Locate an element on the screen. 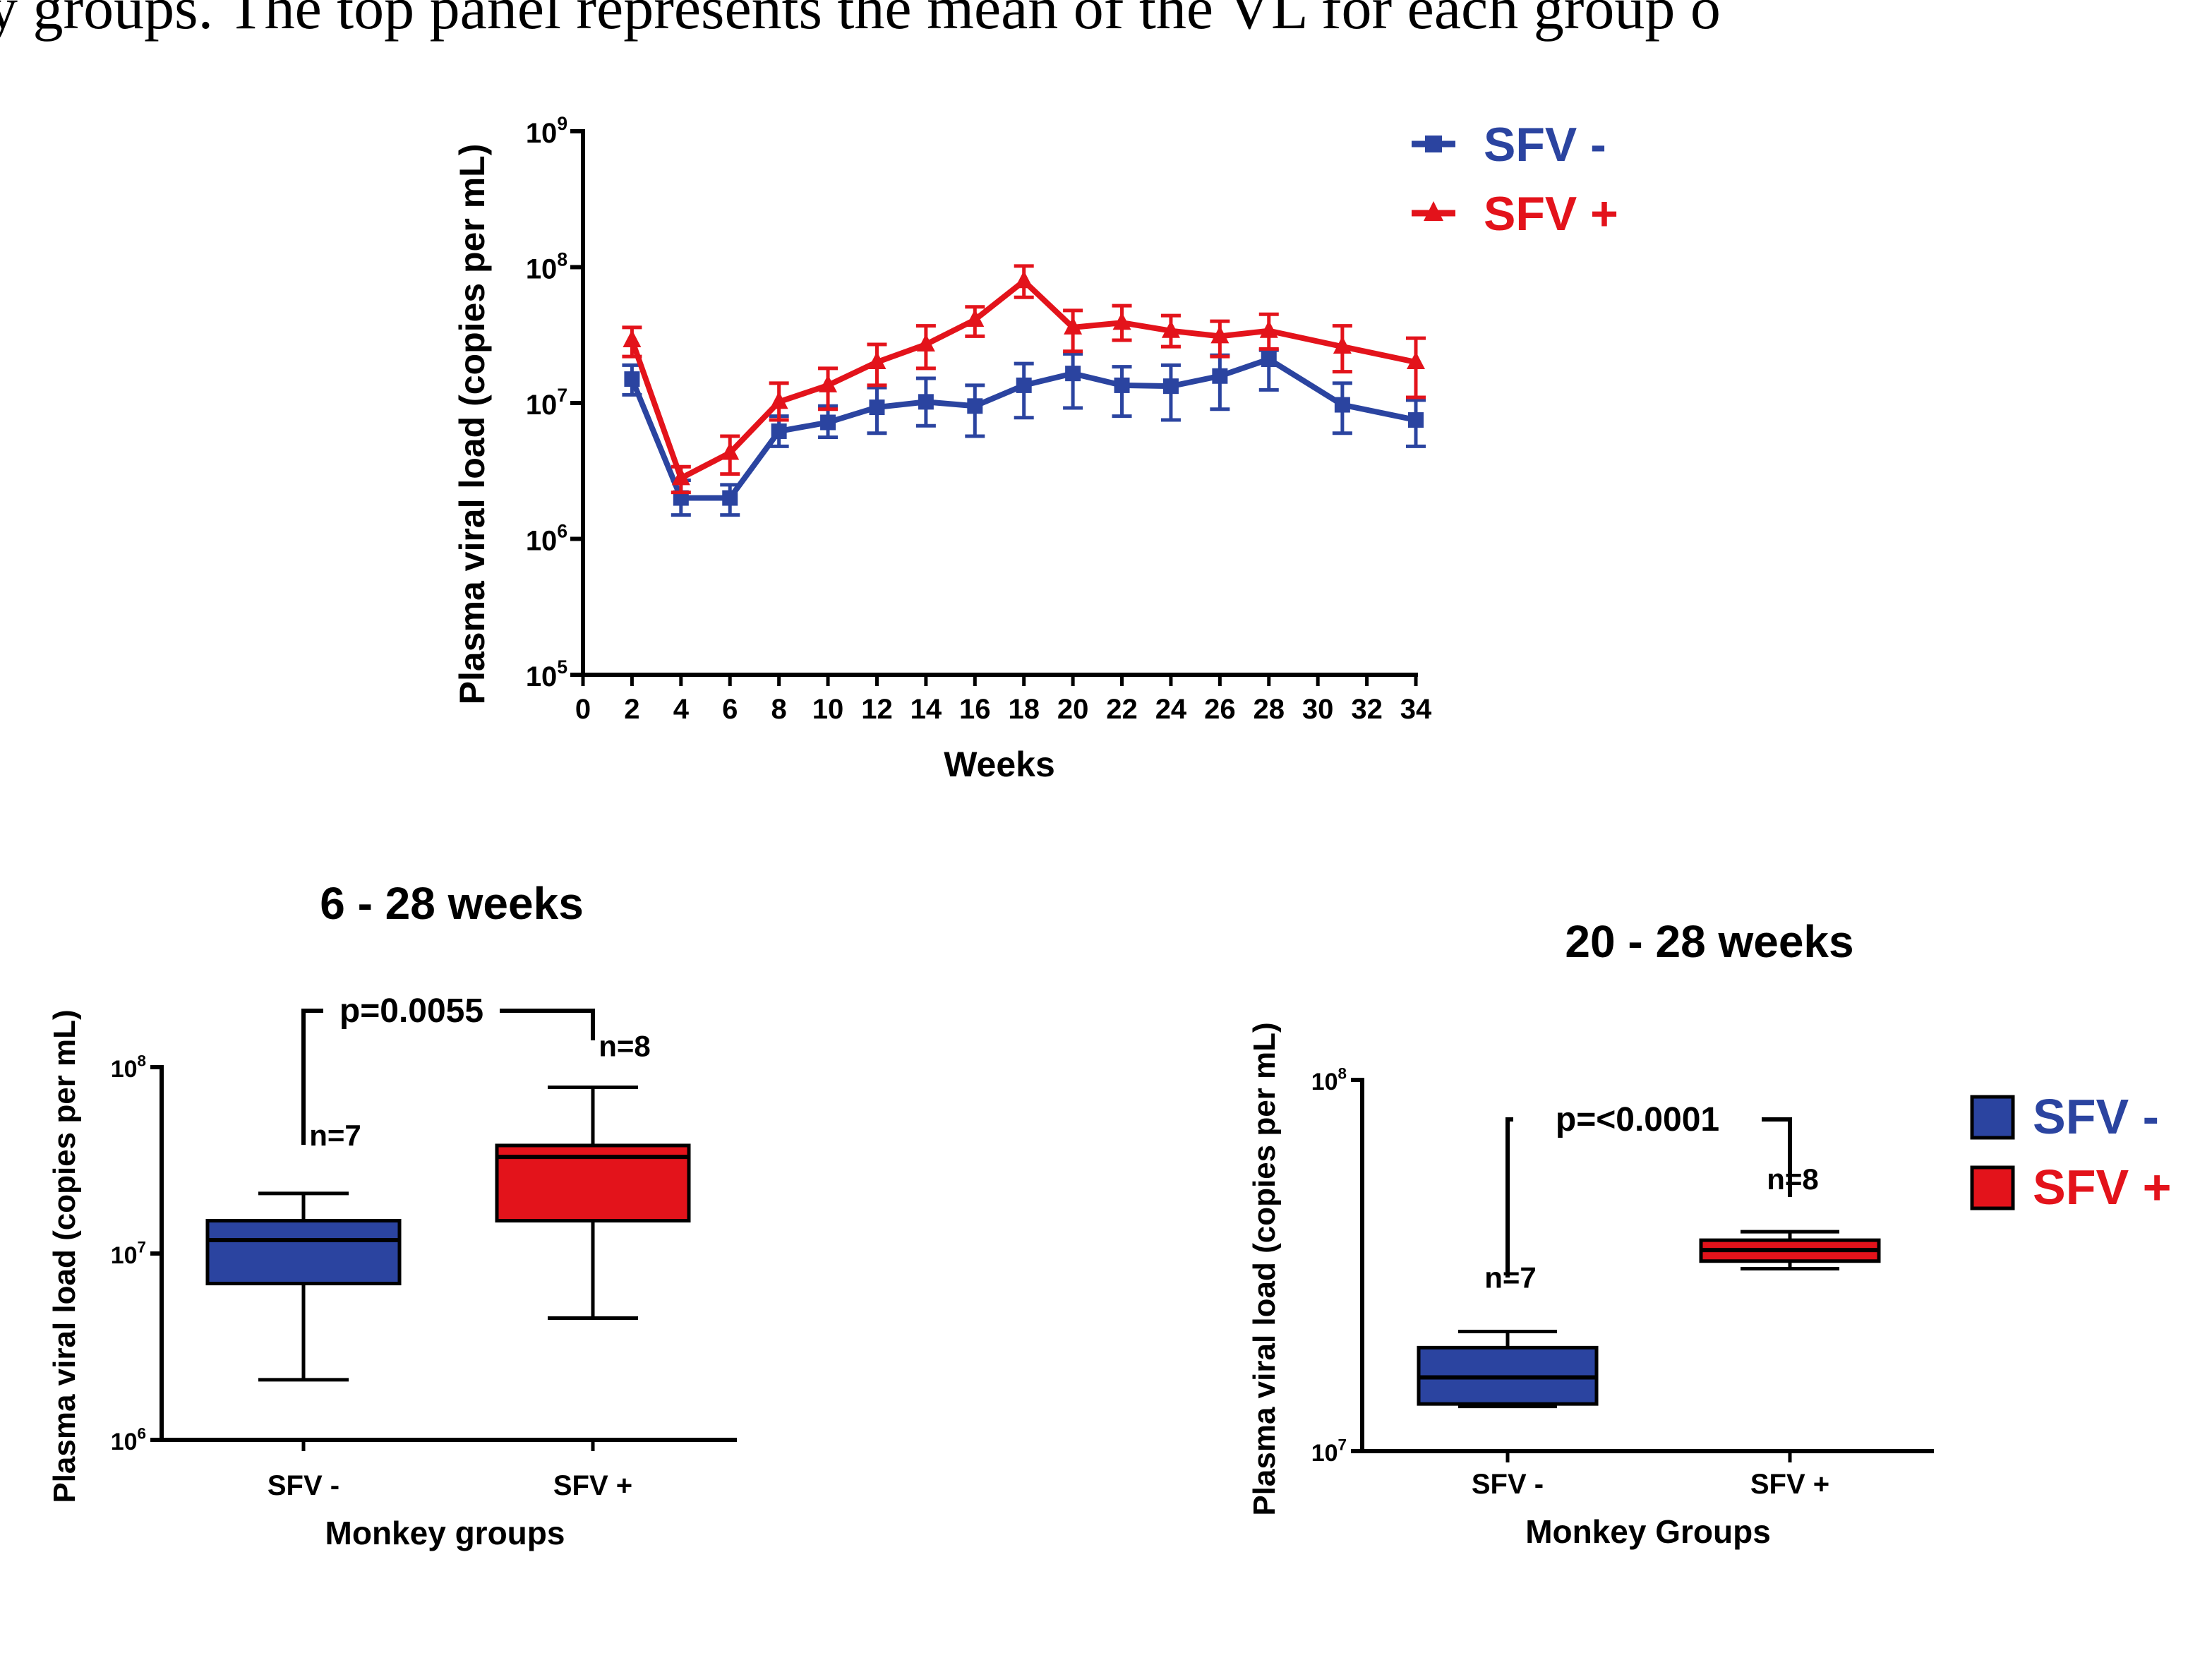  y-tick-label: 10⁵ is located at coordinates (546, 674).